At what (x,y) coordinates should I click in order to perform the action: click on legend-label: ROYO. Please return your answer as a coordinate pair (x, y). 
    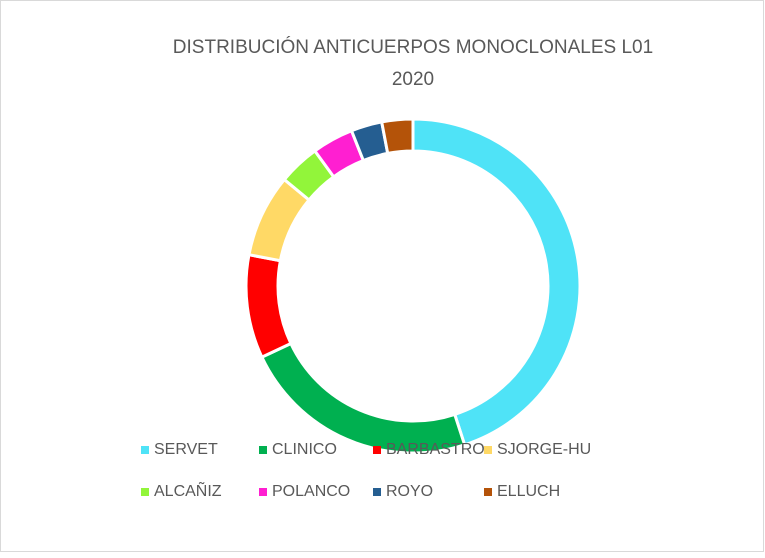
    Looking at the image, I should click on (409, 491).